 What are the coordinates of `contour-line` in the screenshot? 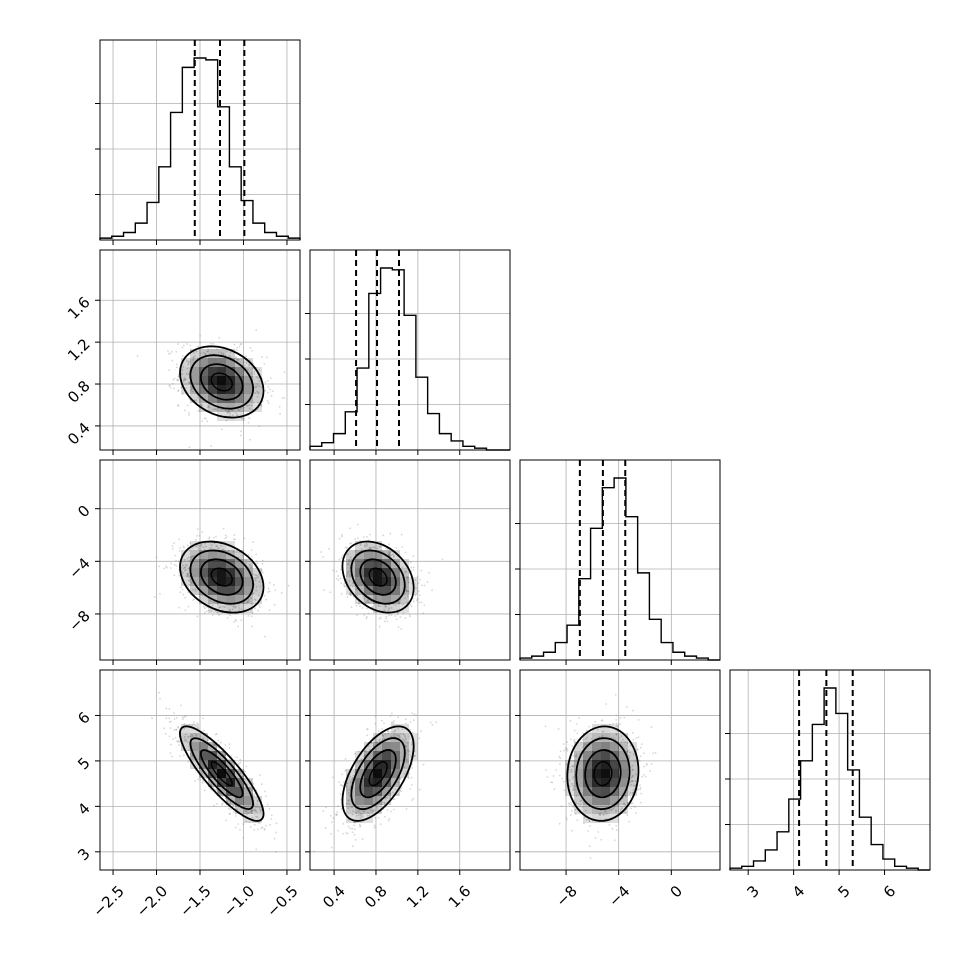 It's located at (221, 773).